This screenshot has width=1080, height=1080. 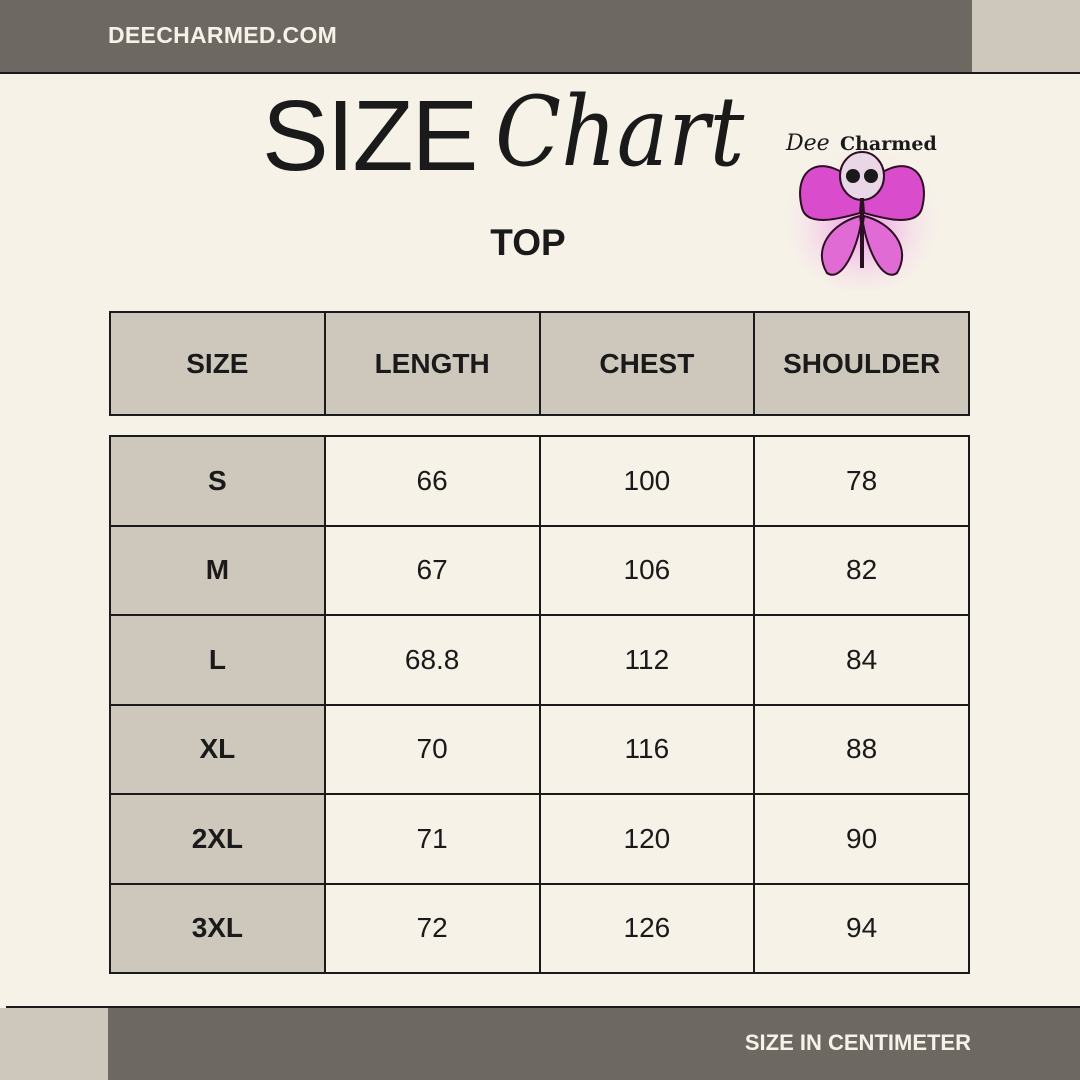 What do you see at coordinates (1026, 36) in the screenshot?
I see `top-corner-block` at bounding box center [1026, 36].